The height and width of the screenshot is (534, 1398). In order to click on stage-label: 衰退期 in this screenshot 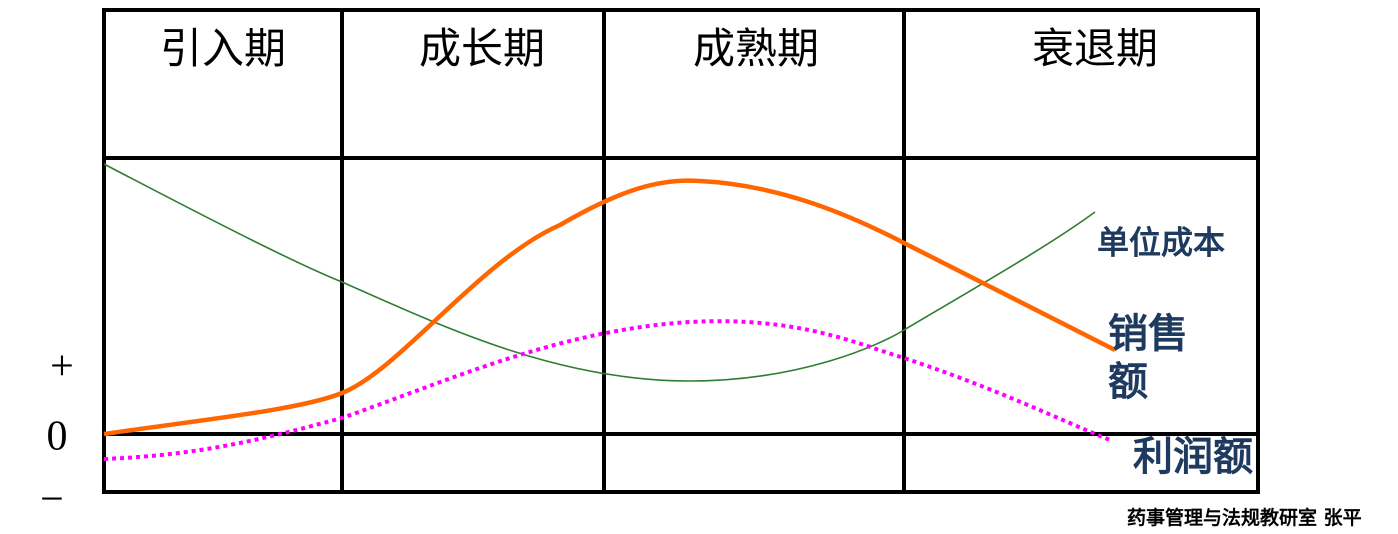, I will do `click(1095, 48)`.